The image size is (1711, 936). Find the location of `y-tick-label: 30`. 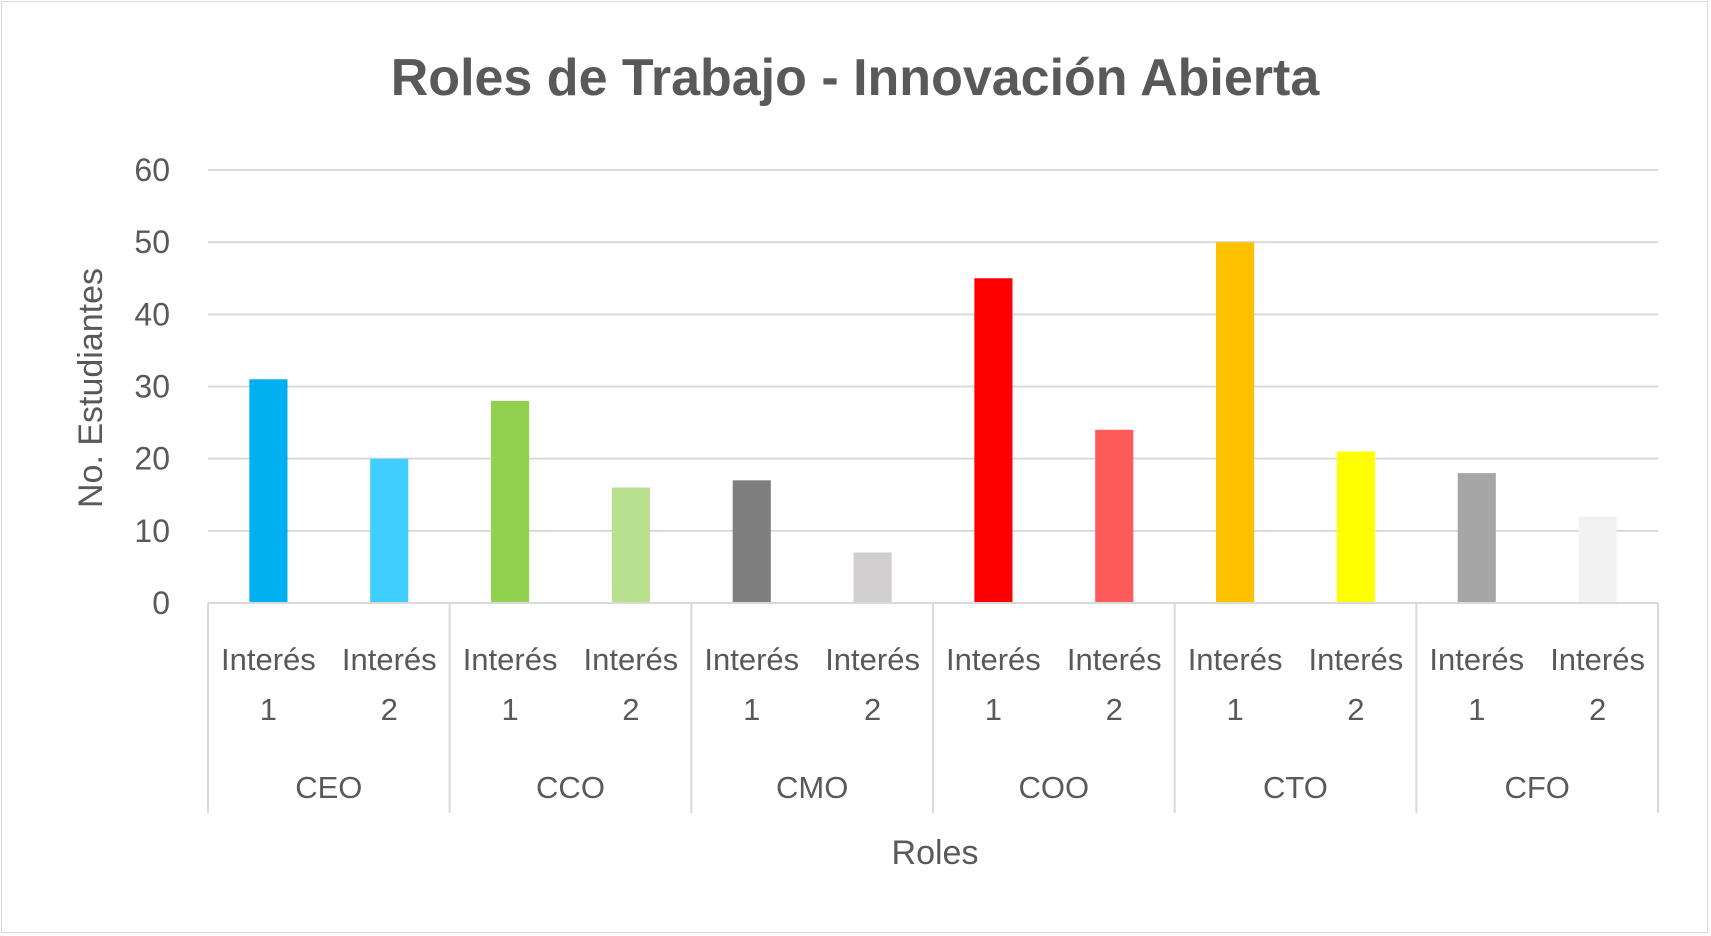

y-tick-label: 30 is located at coordinates (152, 387).